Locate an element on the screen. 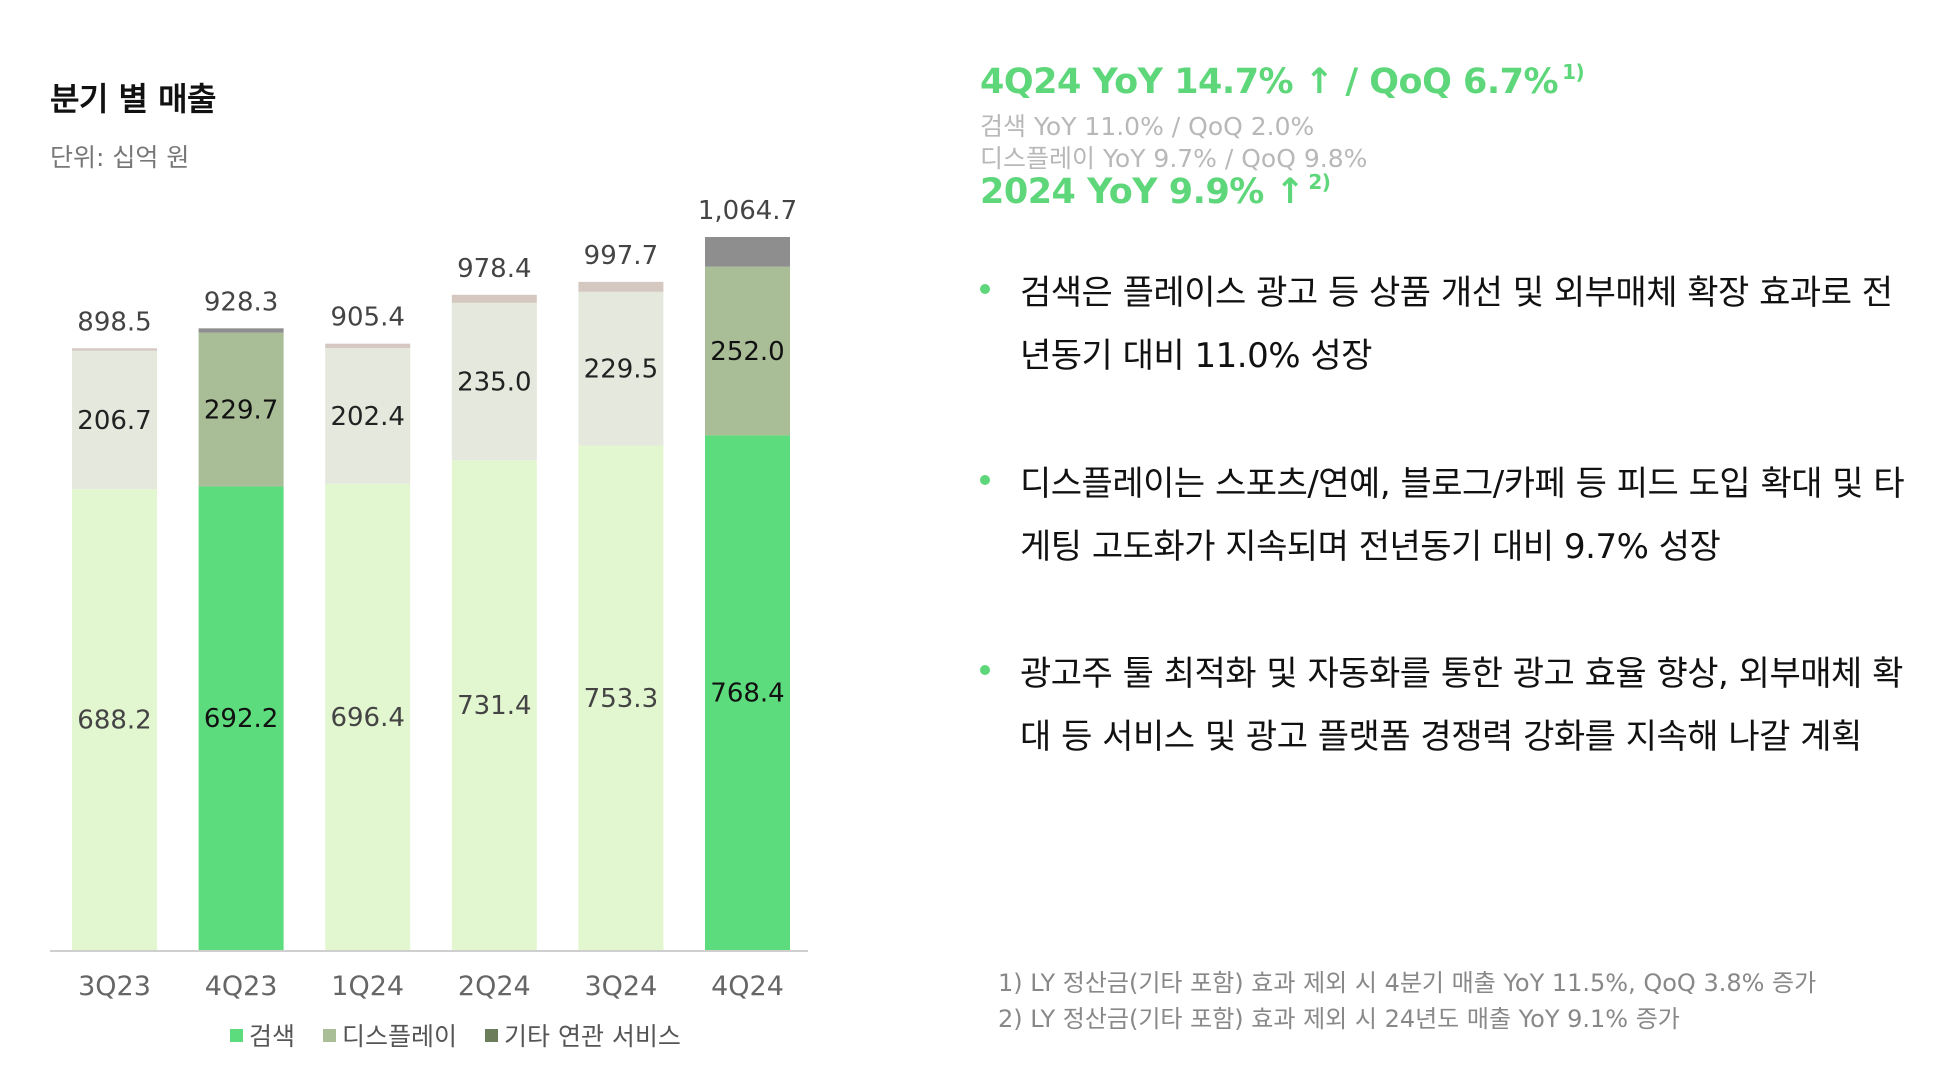  bar-display-1Q24 is located at coordinates (368, 416).